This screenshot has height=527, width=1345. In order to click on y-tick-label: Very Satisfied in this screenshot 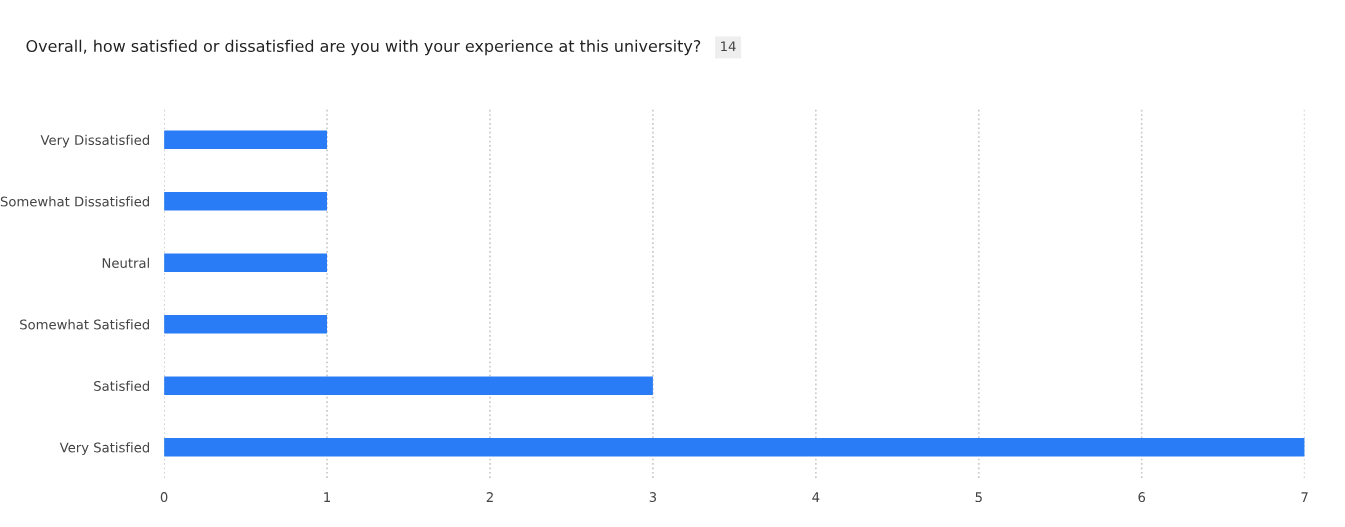, I will do `click(104, 448)`.